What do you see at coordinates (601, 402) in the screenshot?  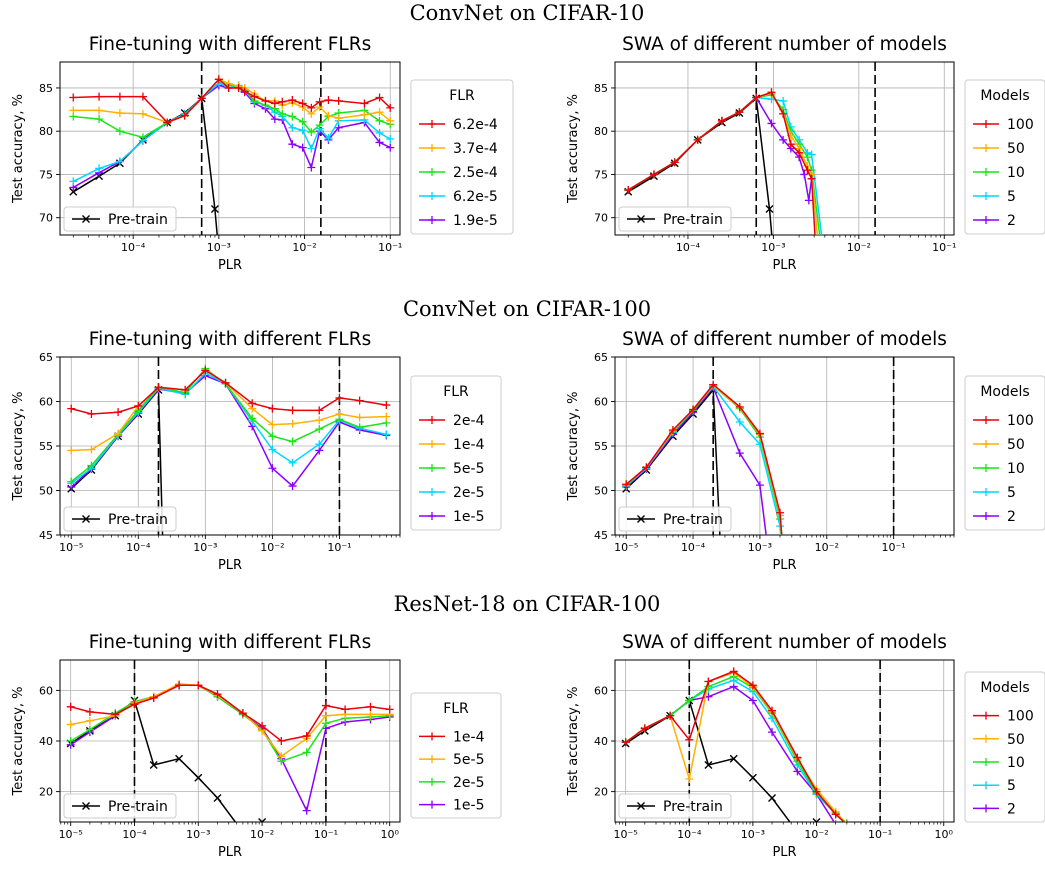 I see `y-tick-label: 60` at bounding box center [601, 402].